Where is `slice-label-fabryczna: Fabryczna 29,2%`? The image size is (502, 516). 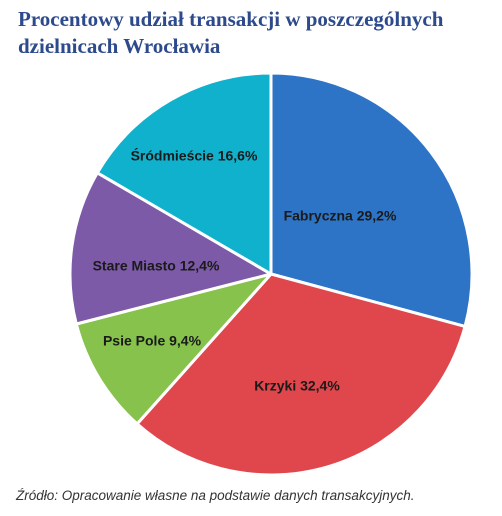 slice-label-fabryczna: Fabryczna 29,2% is located at coordinates (340, 216).